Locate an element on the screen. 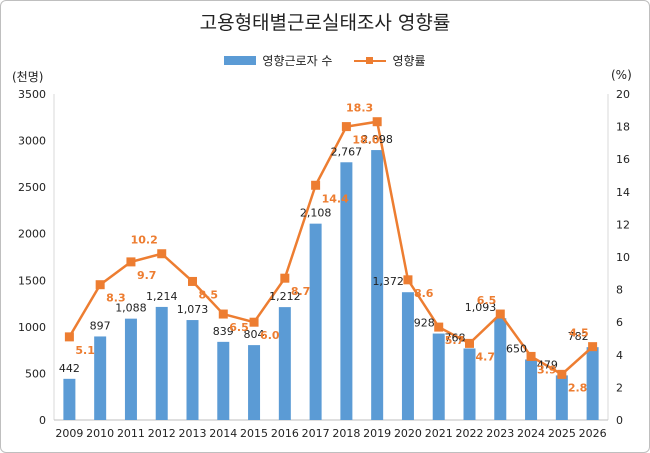 Image resolution: width=650 pixels, height=453 pixels. chart-title: 고용형태별근로실태조사 영향률 is located at coordinates (325, 23).